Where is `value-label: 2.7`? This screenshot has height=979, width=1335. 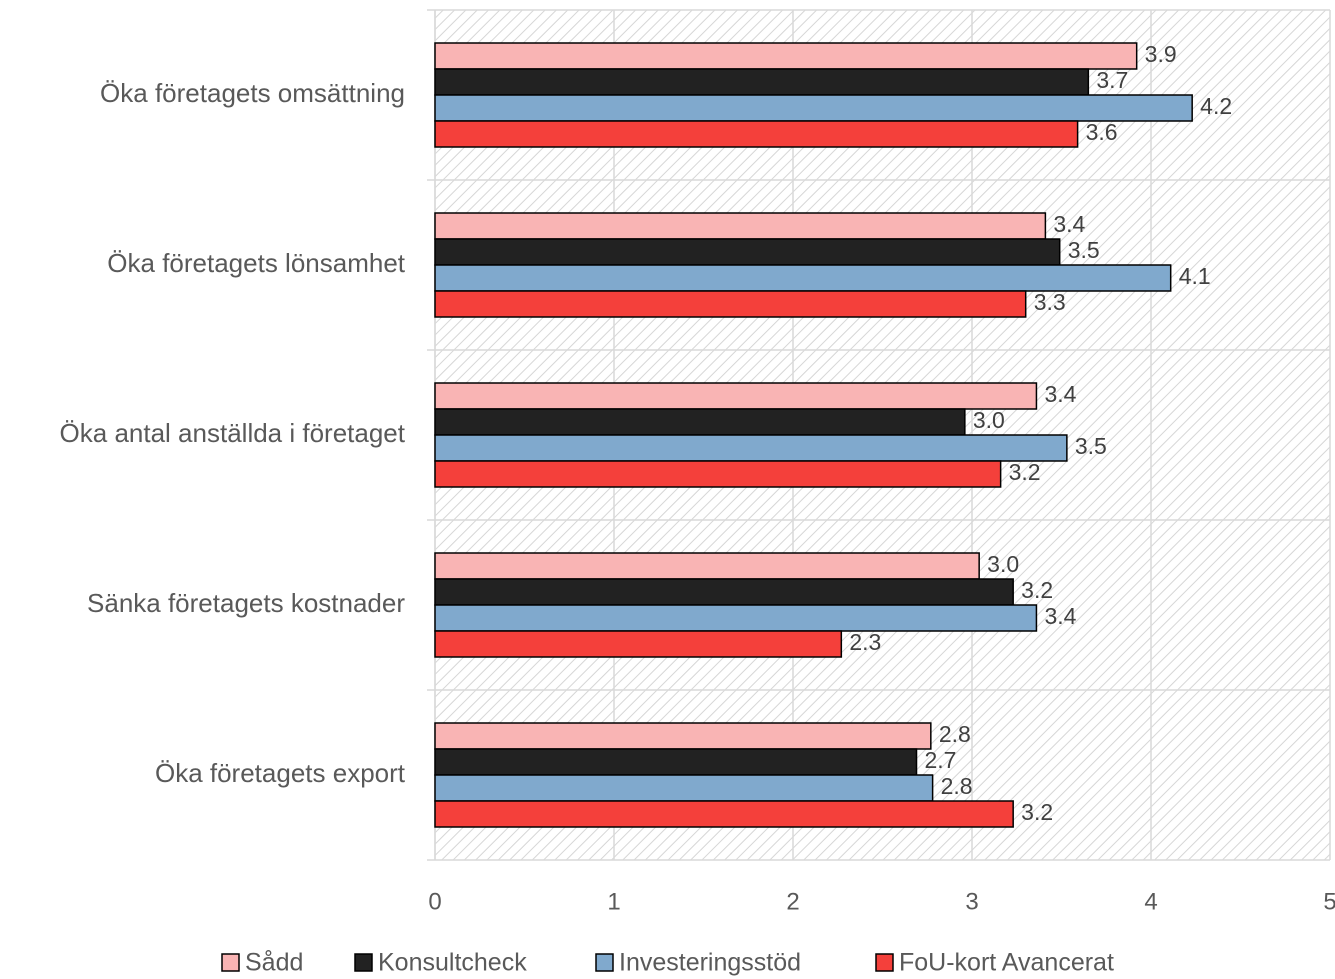 value-label: 2.7 is located at coordinates (941, 760).